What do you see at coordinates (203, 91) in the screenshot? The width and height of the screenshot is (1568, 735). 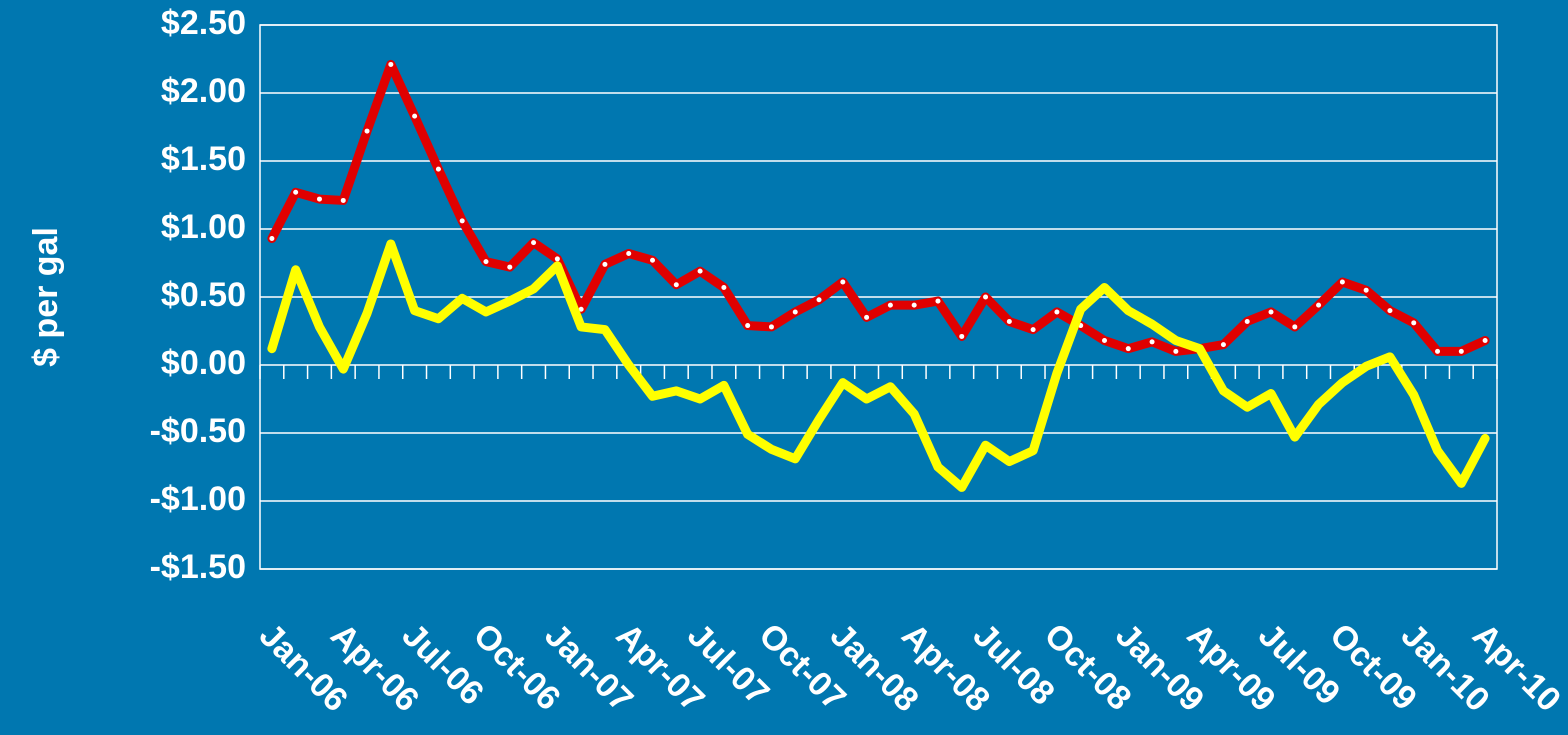 I see `y-tick-label: $2.00` at bounding box center [203, 91].